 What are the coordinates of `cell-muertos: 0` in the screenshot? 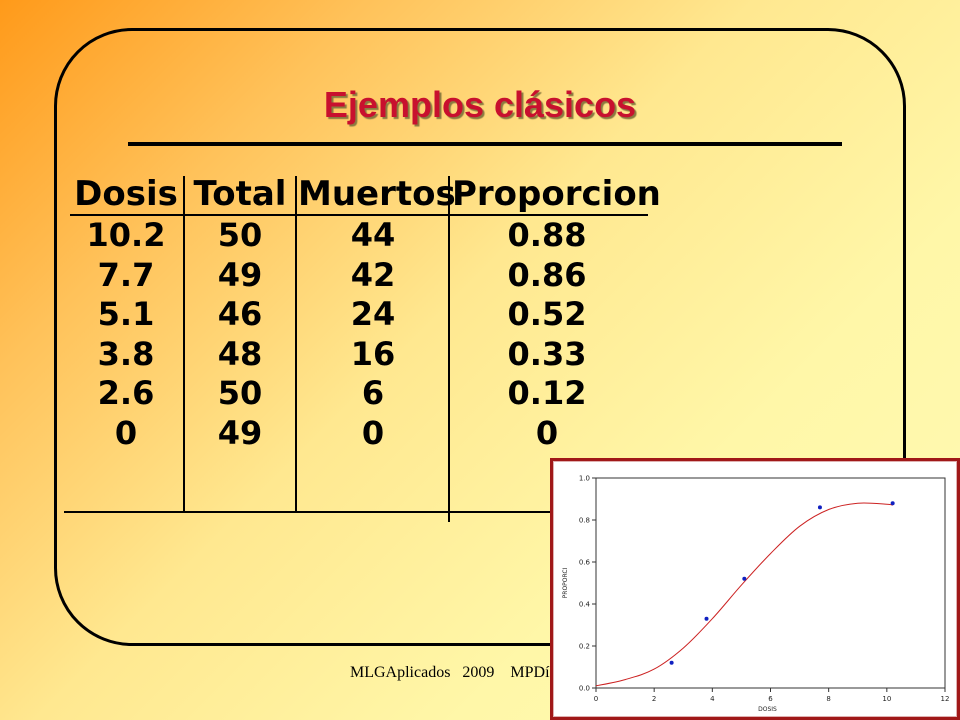 It's located at (373, 432).